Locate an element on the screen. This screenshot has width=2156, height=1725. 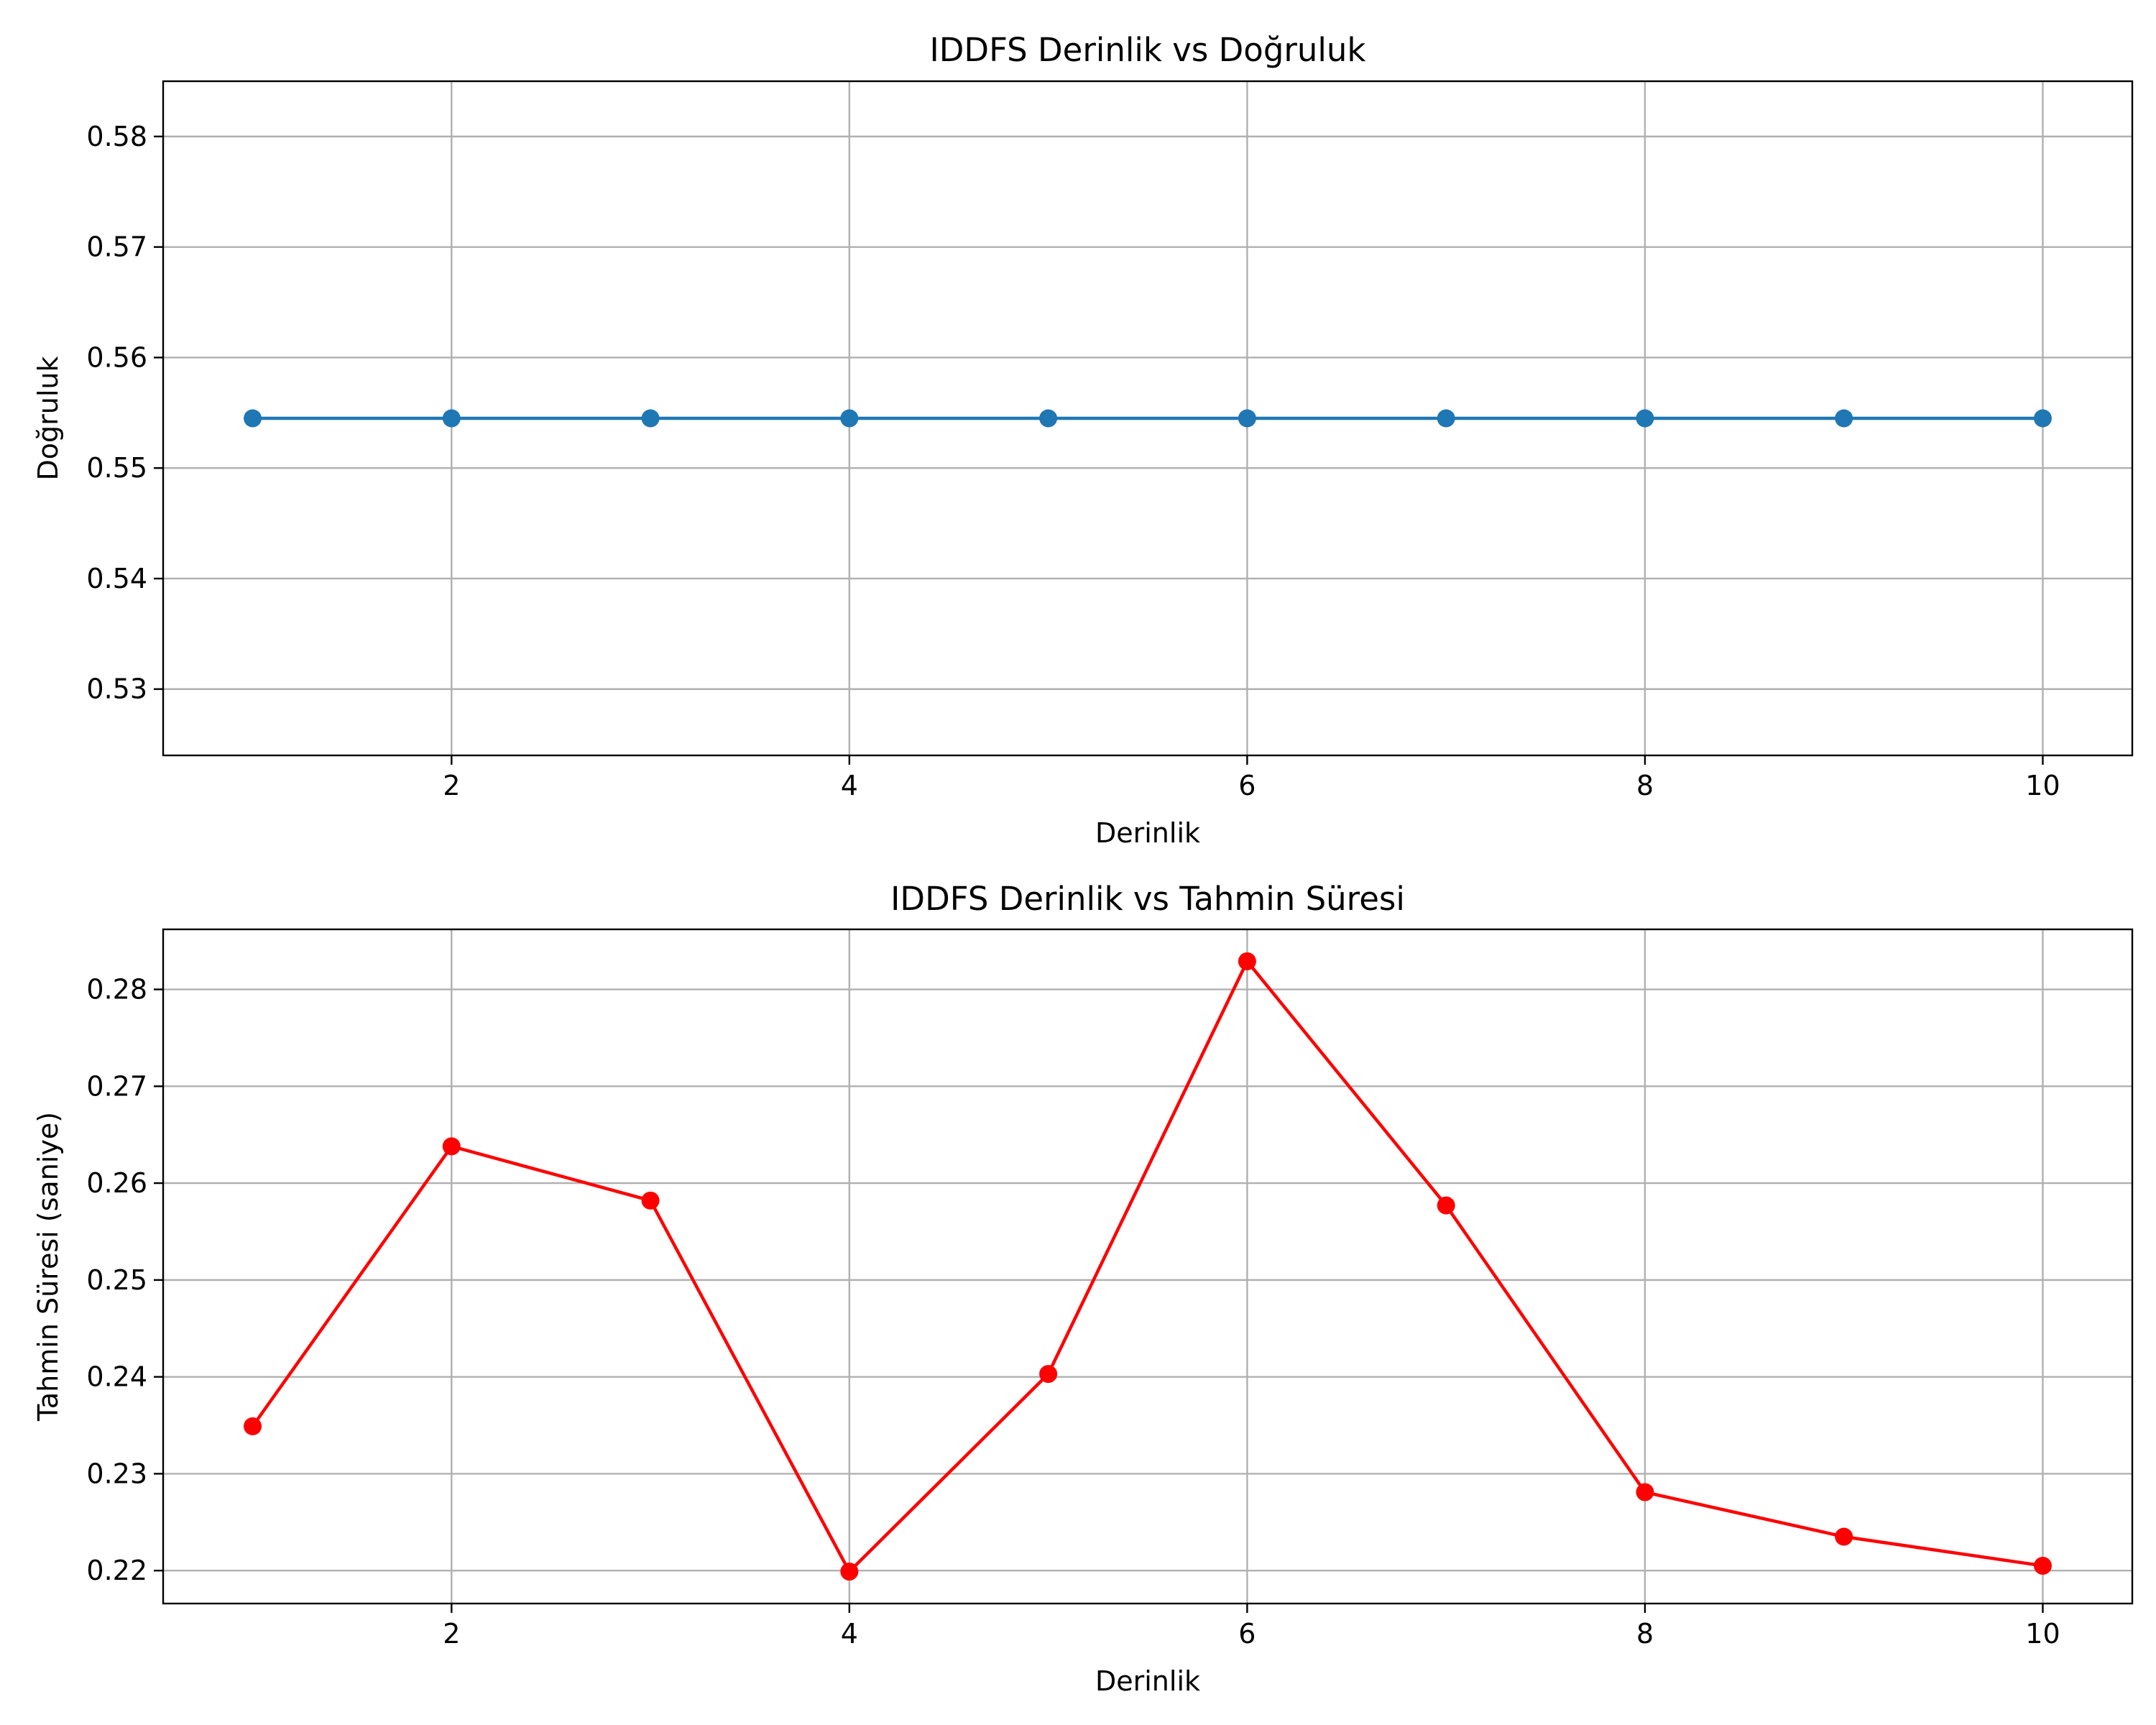
prediction-time-chart-y-tick-label: 0.26 is located at coordinates (116, 1183).